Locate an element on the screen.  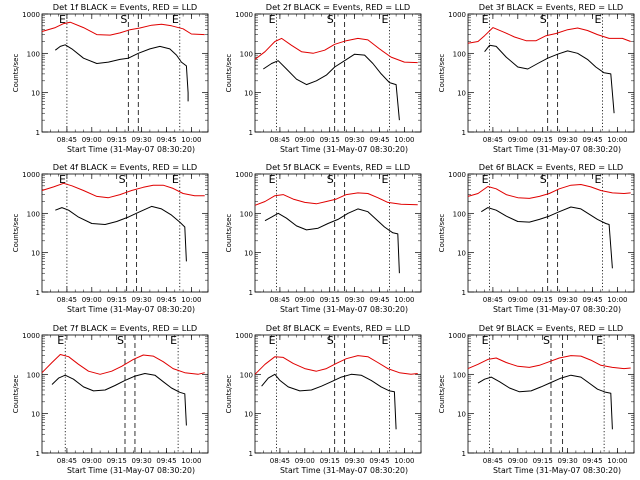
panel-title: Det 8f BLACK = Events, RED = LLD is located at coordinates (338, 328).